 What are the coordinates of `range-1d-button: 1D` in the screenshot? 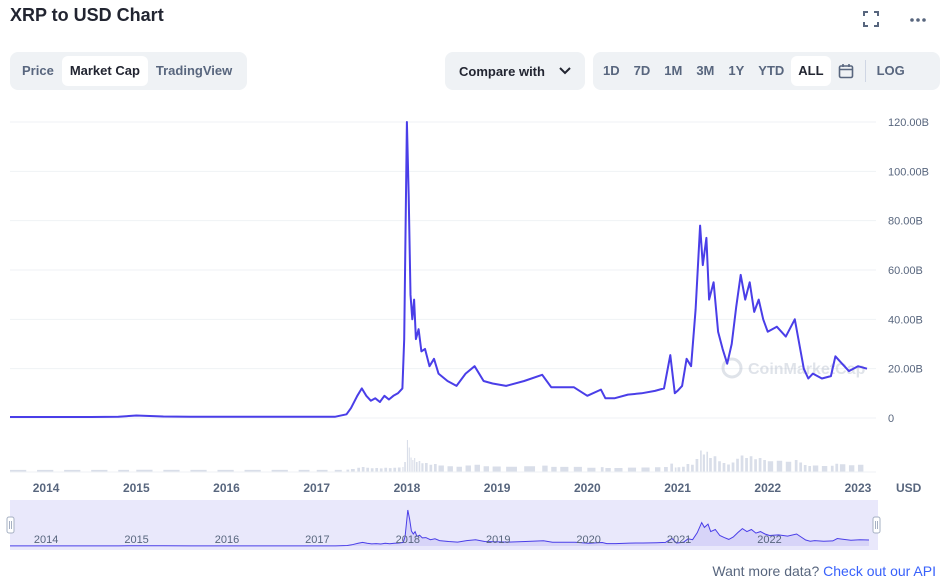 It's located at (611, 70).